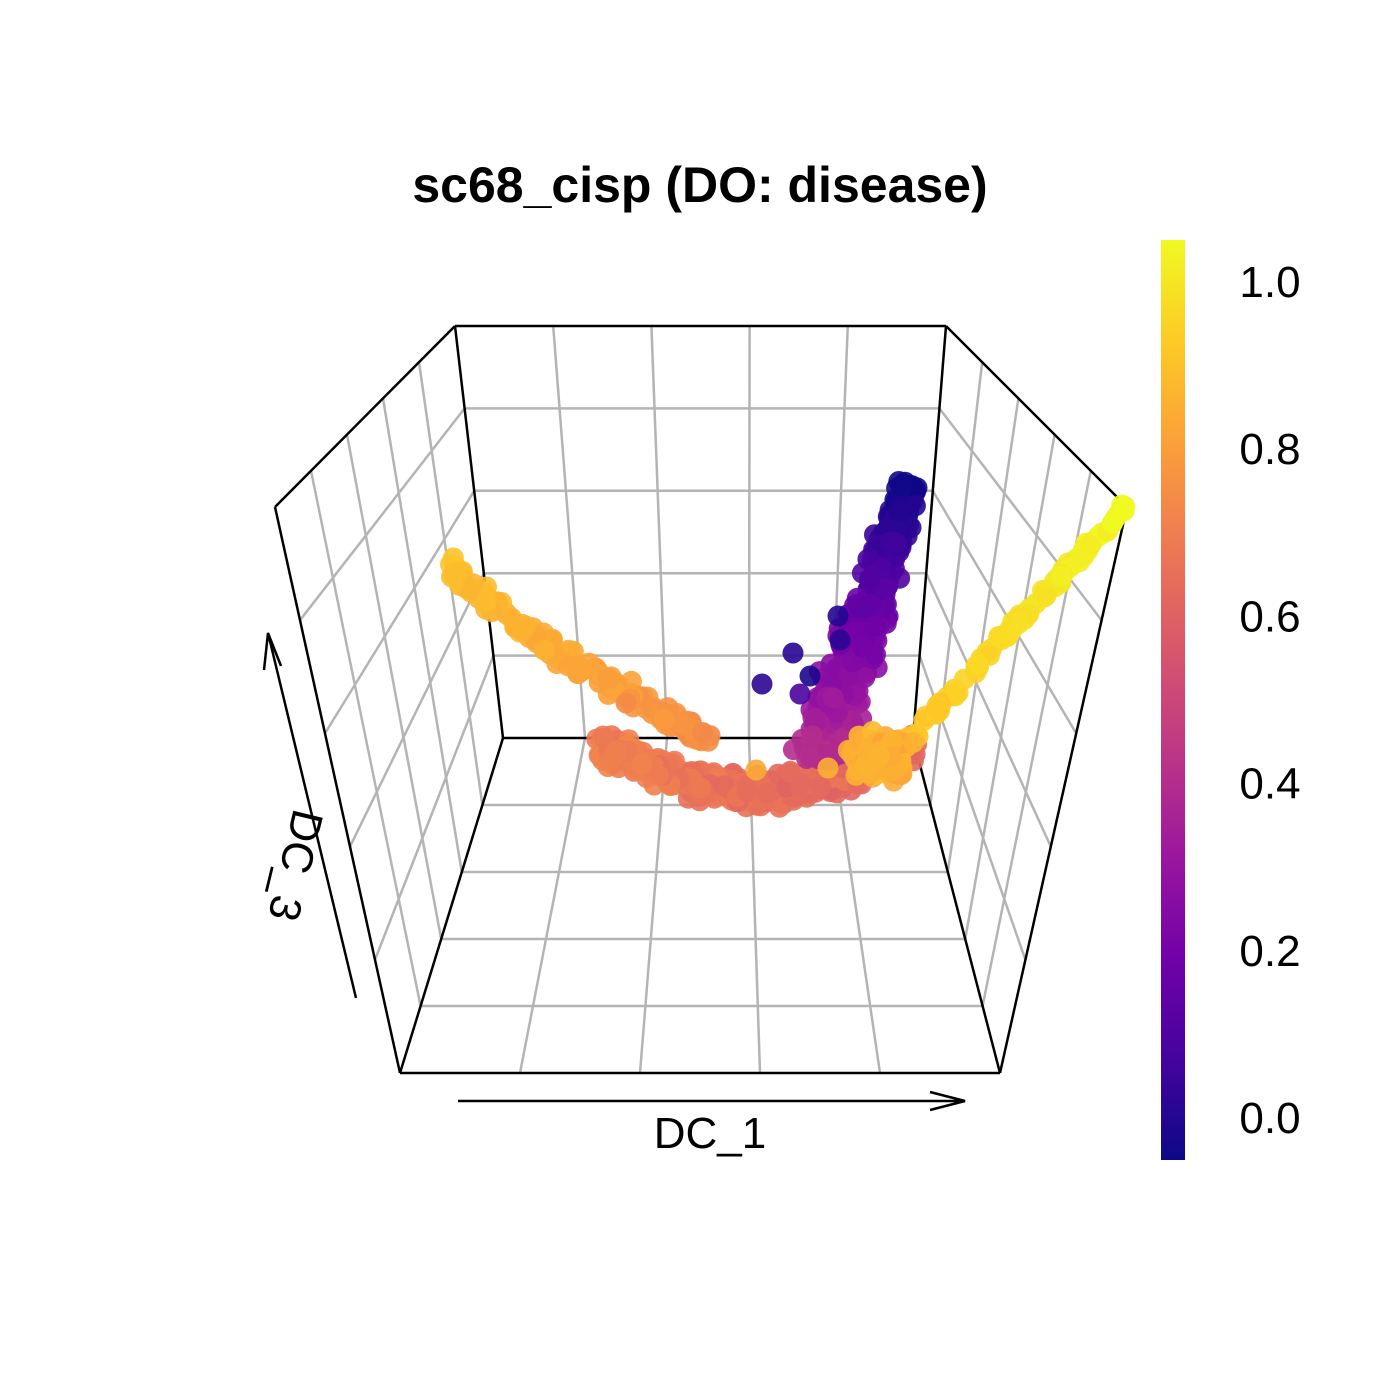 The image size is (1400, 1400). I want to click on chart-title: sc68_cisp (DO: disease), so click(699, 185).